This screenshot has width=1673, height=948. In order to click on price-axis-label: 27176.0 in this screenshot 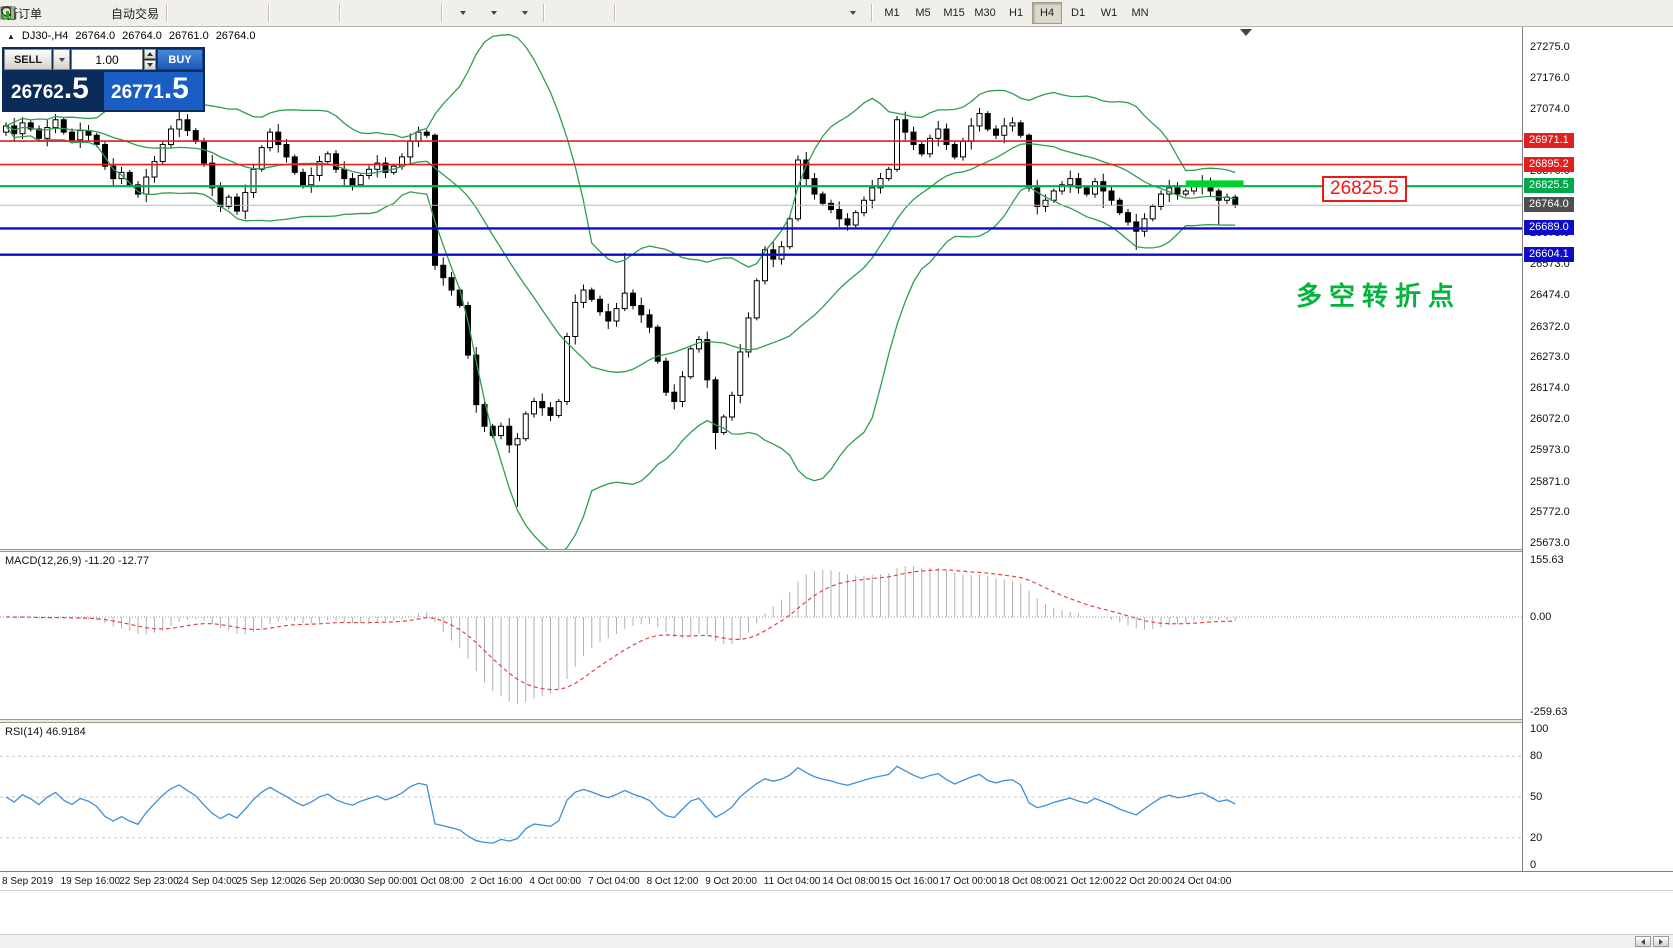, I will do `click(1550, 77)`.